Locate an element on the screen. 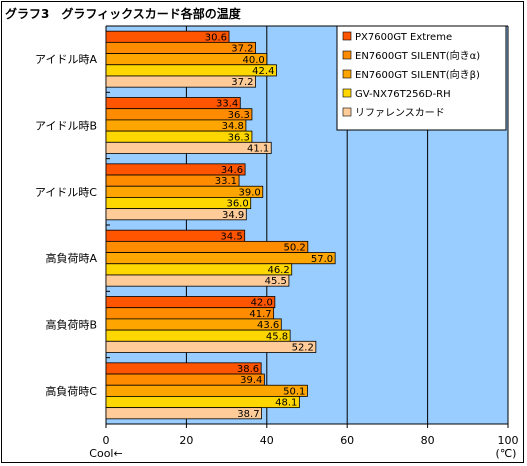 Image resolution: width=527 pixels, height=466 pixels. bar-value-label: 33.4 is located at coordinates (227, 104).